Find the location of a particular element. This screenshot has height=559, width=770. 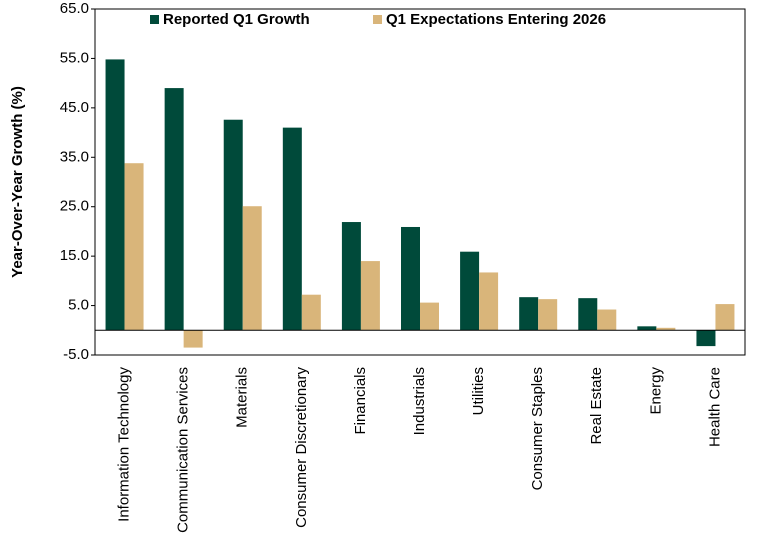

y-tick-label: 65.0 is located at coordinates (74, 8).